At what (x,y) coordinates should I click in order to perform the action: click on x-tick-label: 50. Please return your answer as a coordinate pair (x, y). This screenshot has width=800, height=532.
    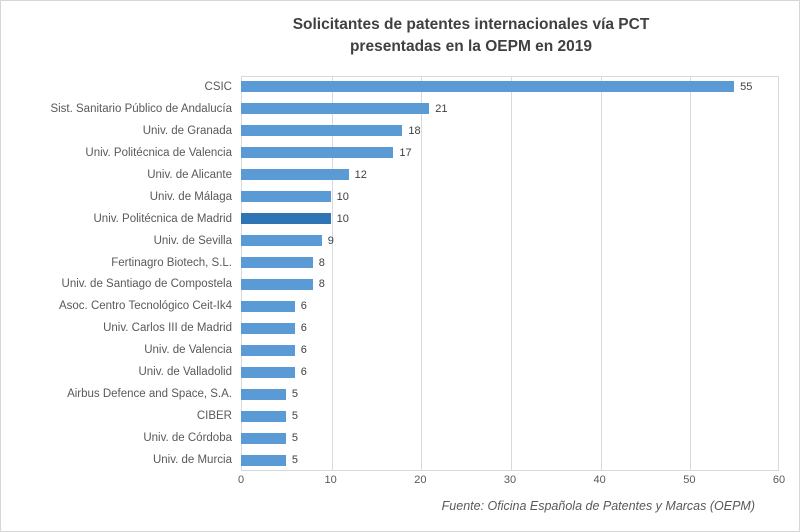
    Looking at the image, I should click on (689, 480).